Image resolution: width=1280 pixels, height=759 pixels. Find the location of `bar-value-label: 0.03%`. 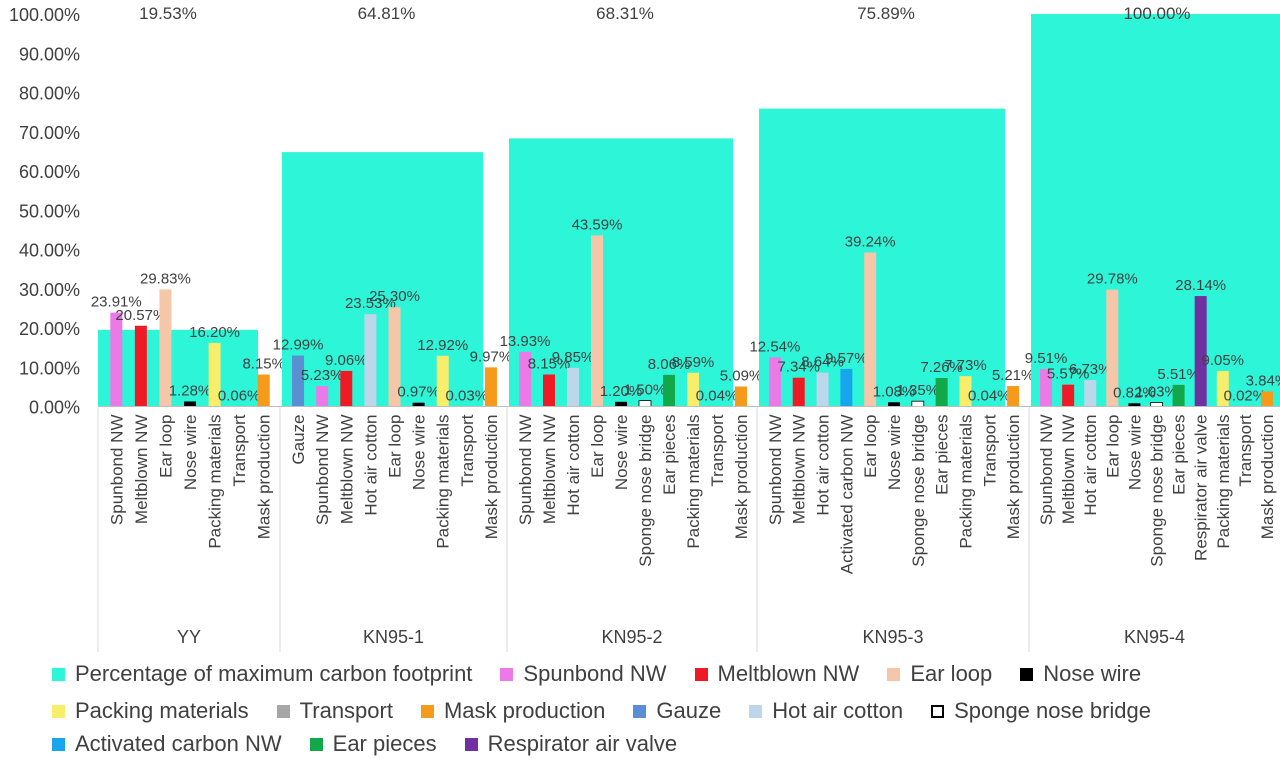

bar-value-label: 0.03% is located at coordinates (467, 395).